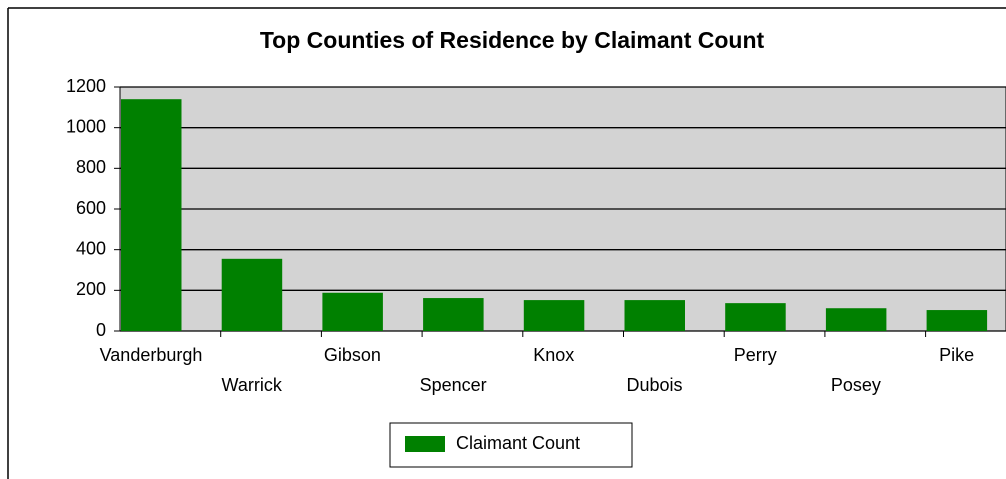 This screenshot has height=479, width=1006. Describe the element at coordinates (755, 355) in the screenshot. I see `x-tick-label: Perry` at that location.